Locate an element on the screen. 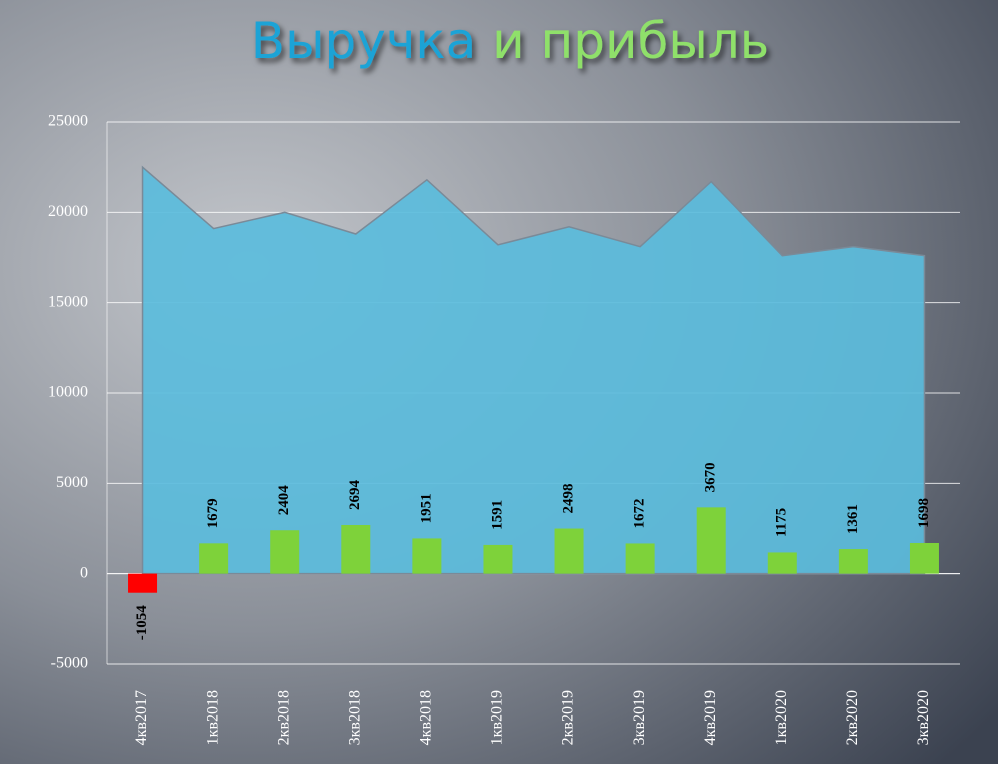 This screenshot has height=764, width=998. value-label: 2694 is located at coordinates (355, 494).